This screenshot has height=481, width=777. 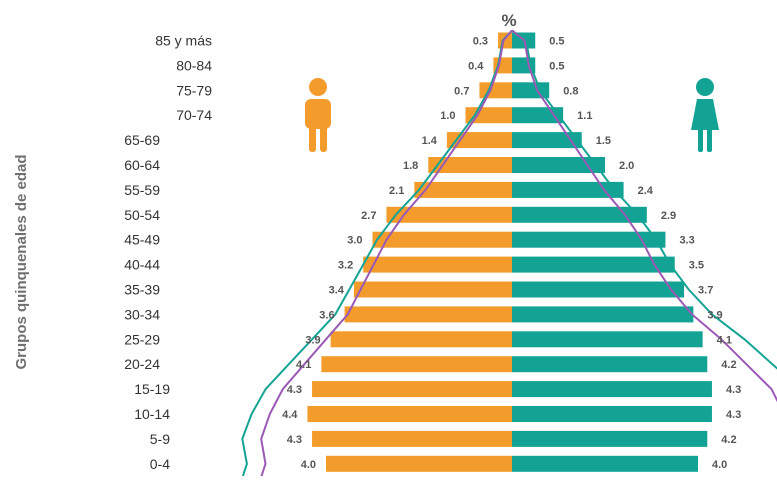 What do you see at coordinates (461, 91) in the screenshot?
I see `value-label-men: 0.7` at bounding box center [461, 91].